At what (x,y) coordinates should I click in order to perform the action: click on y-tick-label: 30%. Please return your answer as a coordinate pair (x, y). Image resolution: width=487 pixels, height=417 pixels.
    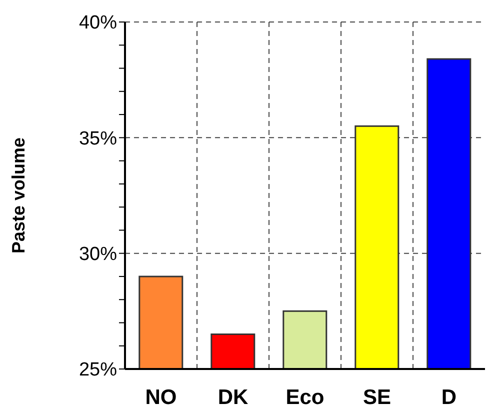
    Looking at the image, I should click on (98, 255).